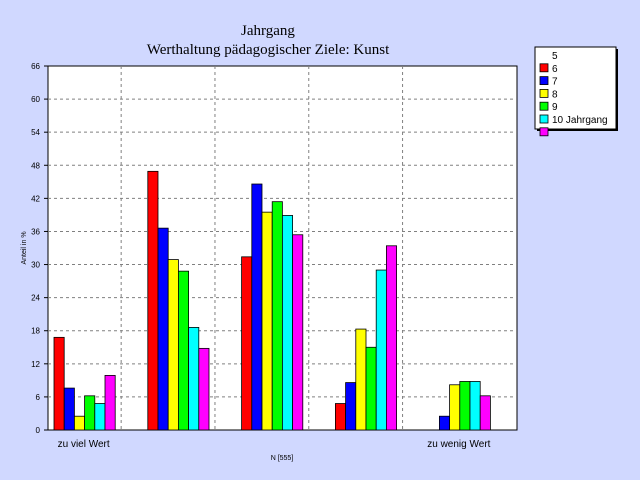 Image resolution: width=640 pixels, height=480 pixels. I want to click on legend-box, so click(575, 88).